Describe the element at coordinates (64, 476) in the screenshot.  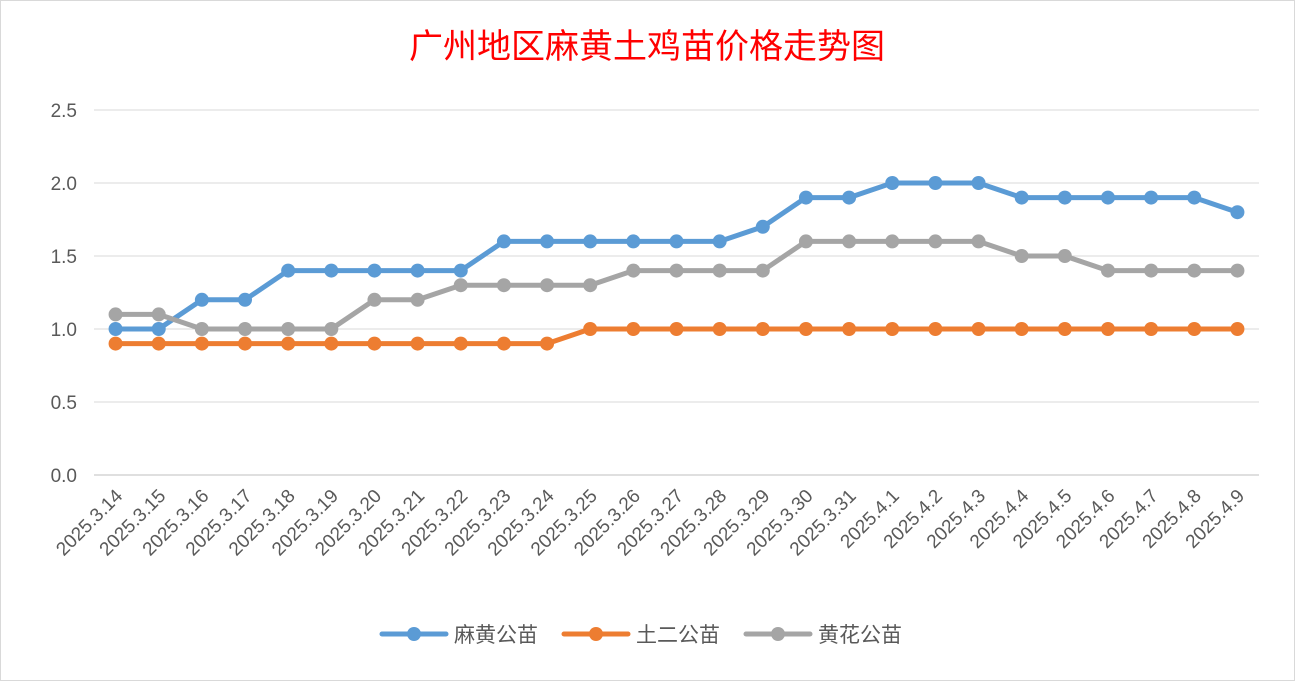
I see `y-tick-label: 0.0` at that location.